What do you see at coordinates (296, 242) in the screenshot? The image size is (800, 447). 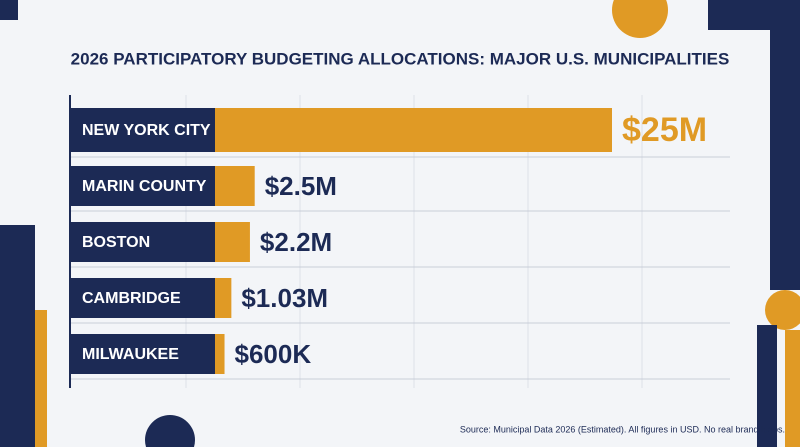 I see `value-label: $2.2M` at bounding box center [296, 242].